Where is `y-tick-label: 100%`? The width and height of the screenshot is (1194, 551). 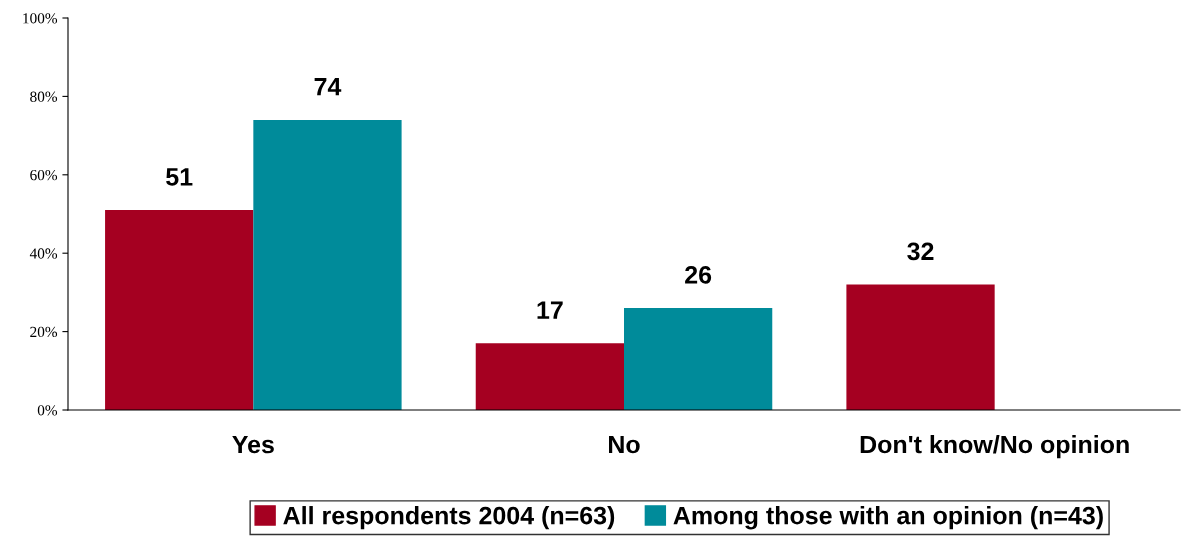 y-tick-label: 100% is located at coordinates (40, 18).